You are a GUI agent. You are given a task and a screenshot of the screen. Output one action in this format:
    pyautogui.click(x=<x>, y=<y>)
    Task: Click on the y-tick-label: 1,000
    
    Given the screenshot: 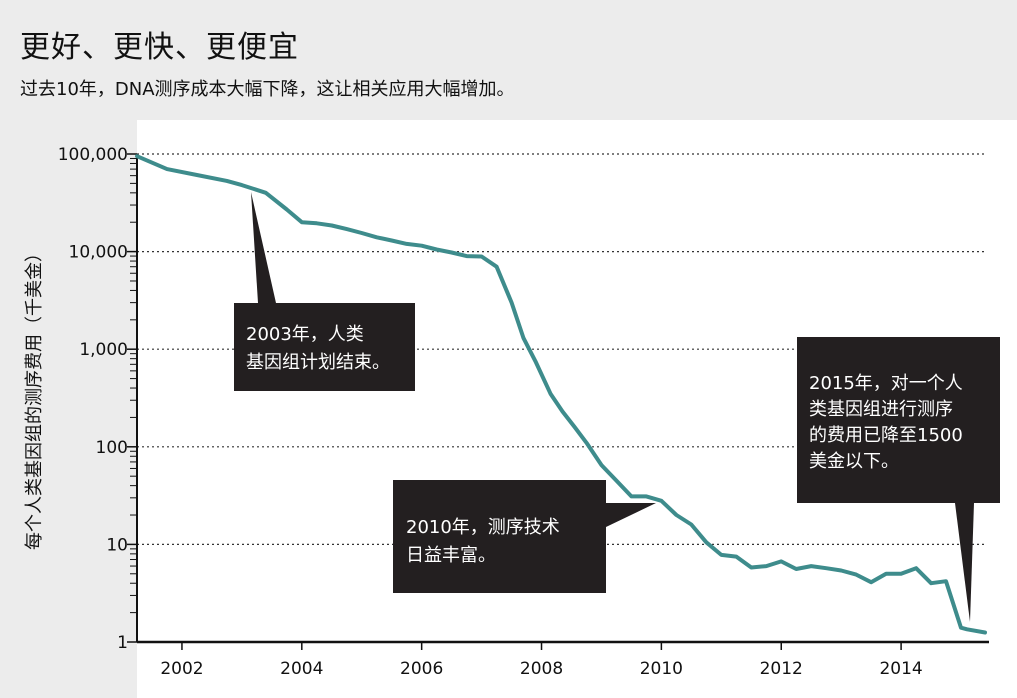 What is the action you would take?
    pyautogui.click(x=103, y=350)
    